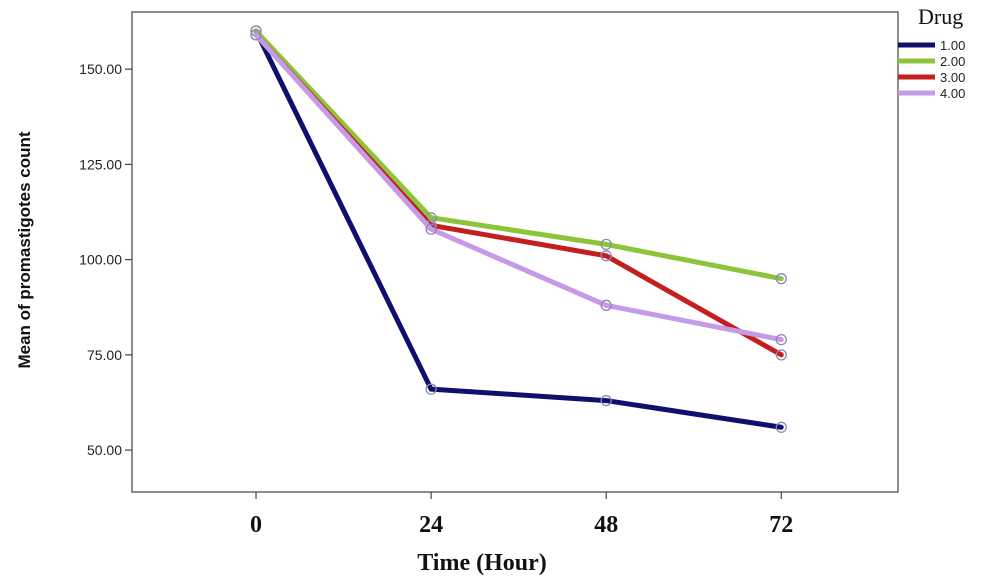  I want to click on y-tick-label: 125.00, so click(100, 164).